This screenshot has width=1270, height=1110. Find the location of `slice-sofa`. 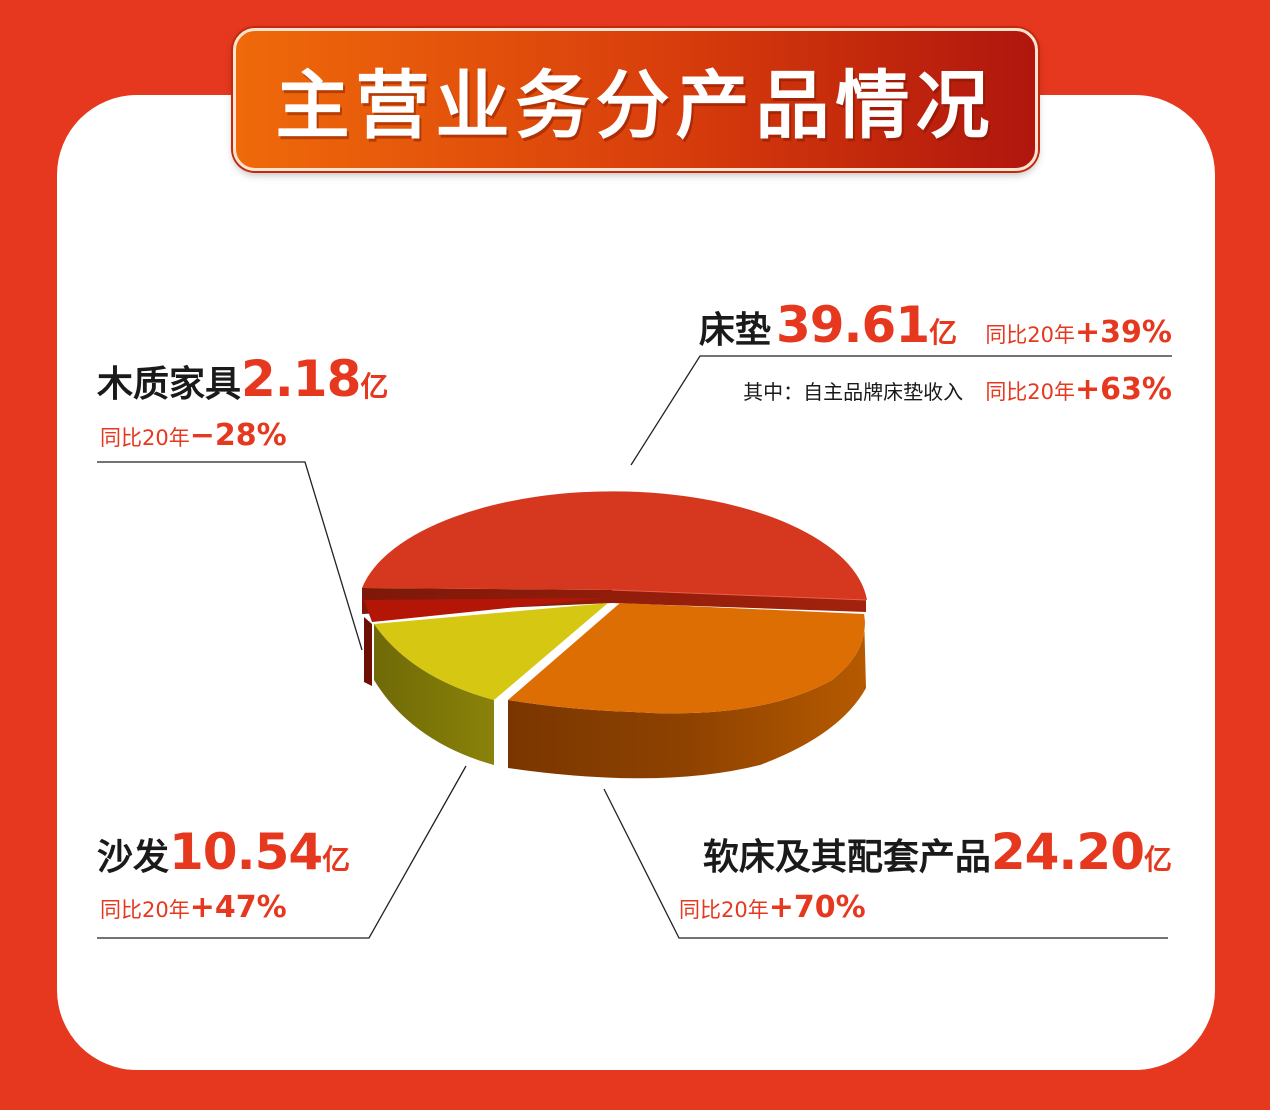

slice-sofa is located at coordinates (491, 684).